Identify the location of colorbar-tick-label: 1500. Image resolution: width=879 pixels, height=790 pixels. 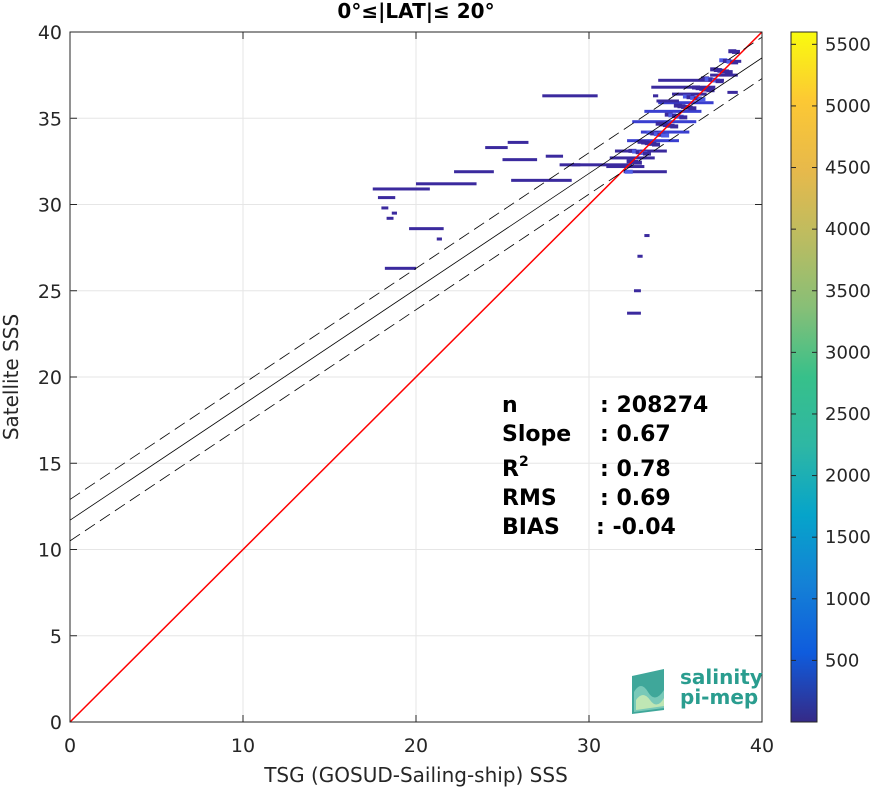
(848, 537).